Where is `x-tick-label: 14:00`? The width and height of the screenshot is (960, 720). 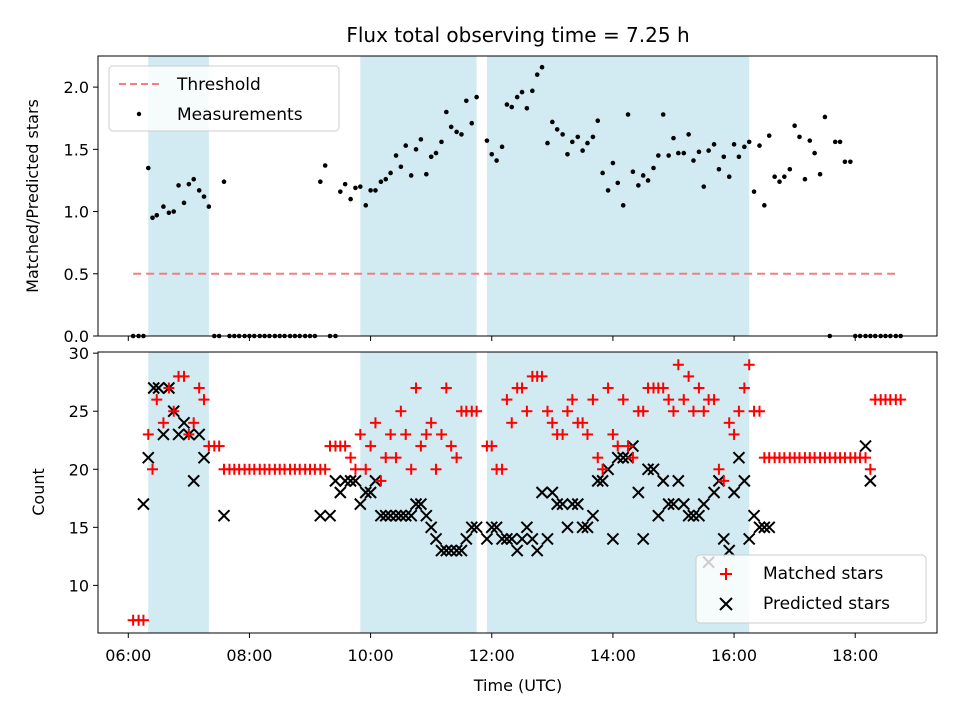 x-tick-label: 14:00 is located at coordinates (613, 655).